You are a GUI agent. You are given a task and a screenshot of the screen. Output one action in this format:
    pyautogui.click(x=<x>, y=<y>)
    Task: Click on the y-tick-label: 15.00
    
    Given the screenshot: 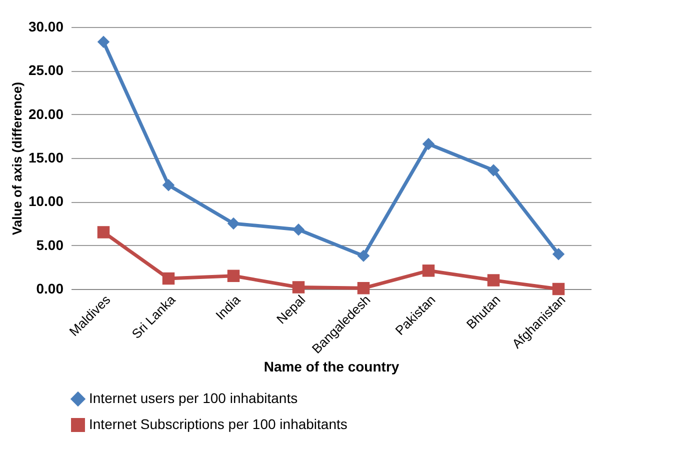 What is the action you would take?
    pyautogui.click(x=46, y=158)
    